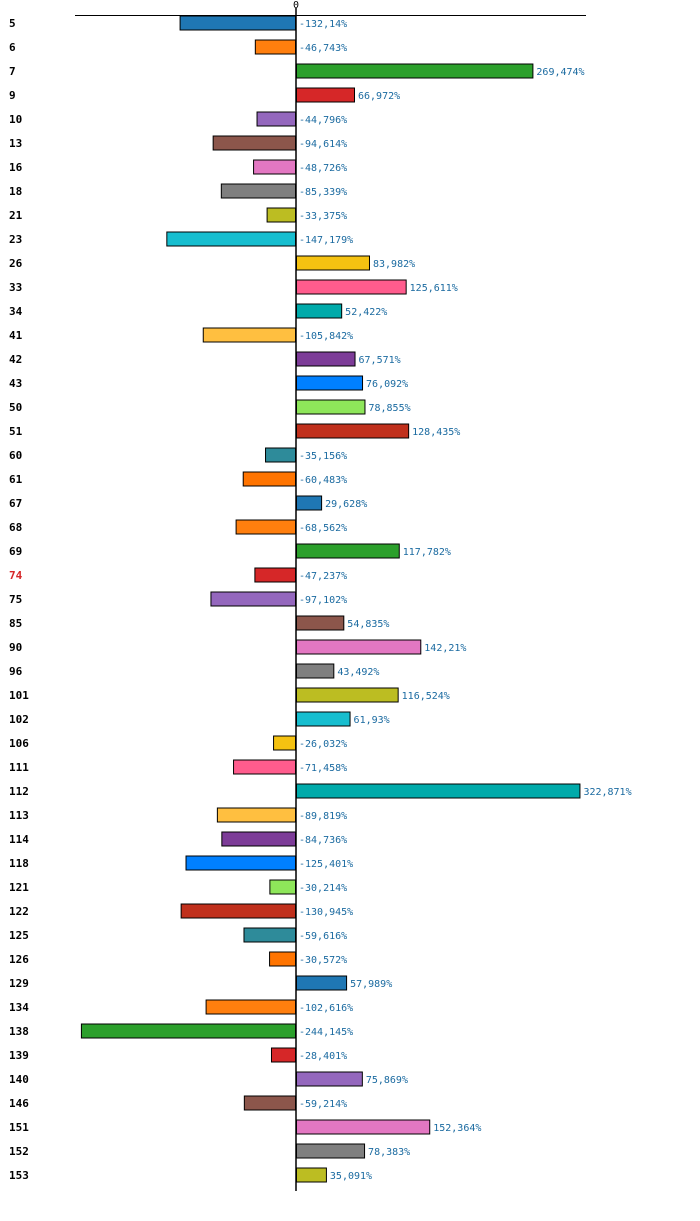 This screenshot has height=1221, width=700. Describe the element at coordinates (326, 1032) in the screenshot. I see `value-label-138: -244,145%` at that location.